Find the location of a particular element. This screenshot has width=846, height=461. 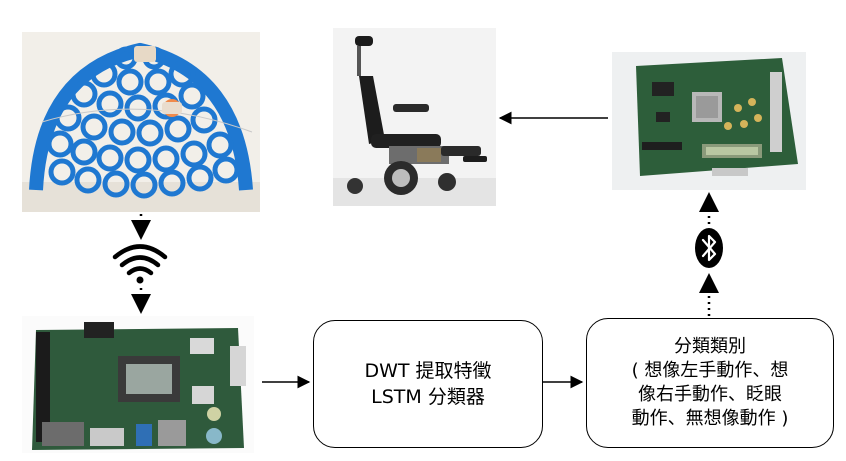

jetson-board-drawing is located at coordinates (138, 384).